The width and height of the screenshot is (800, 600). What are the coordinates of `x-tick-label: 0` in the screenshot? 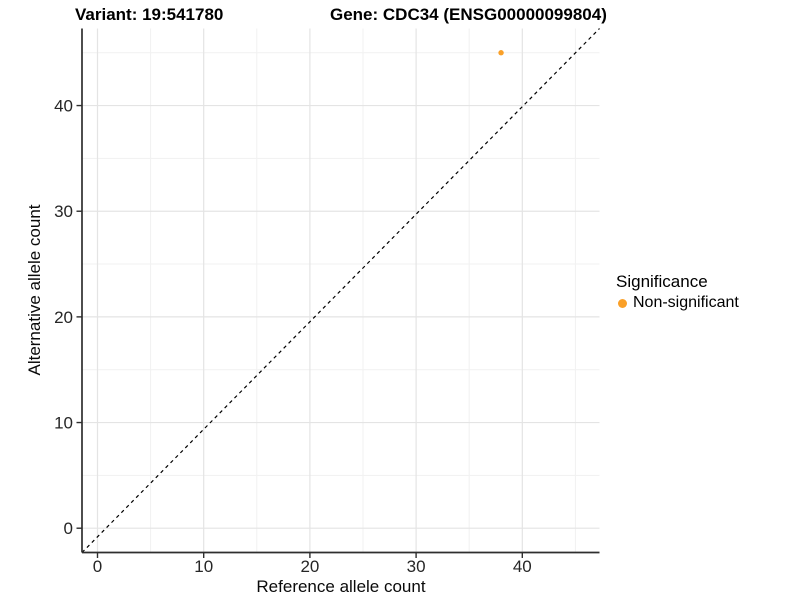 It's located at (97, 566).